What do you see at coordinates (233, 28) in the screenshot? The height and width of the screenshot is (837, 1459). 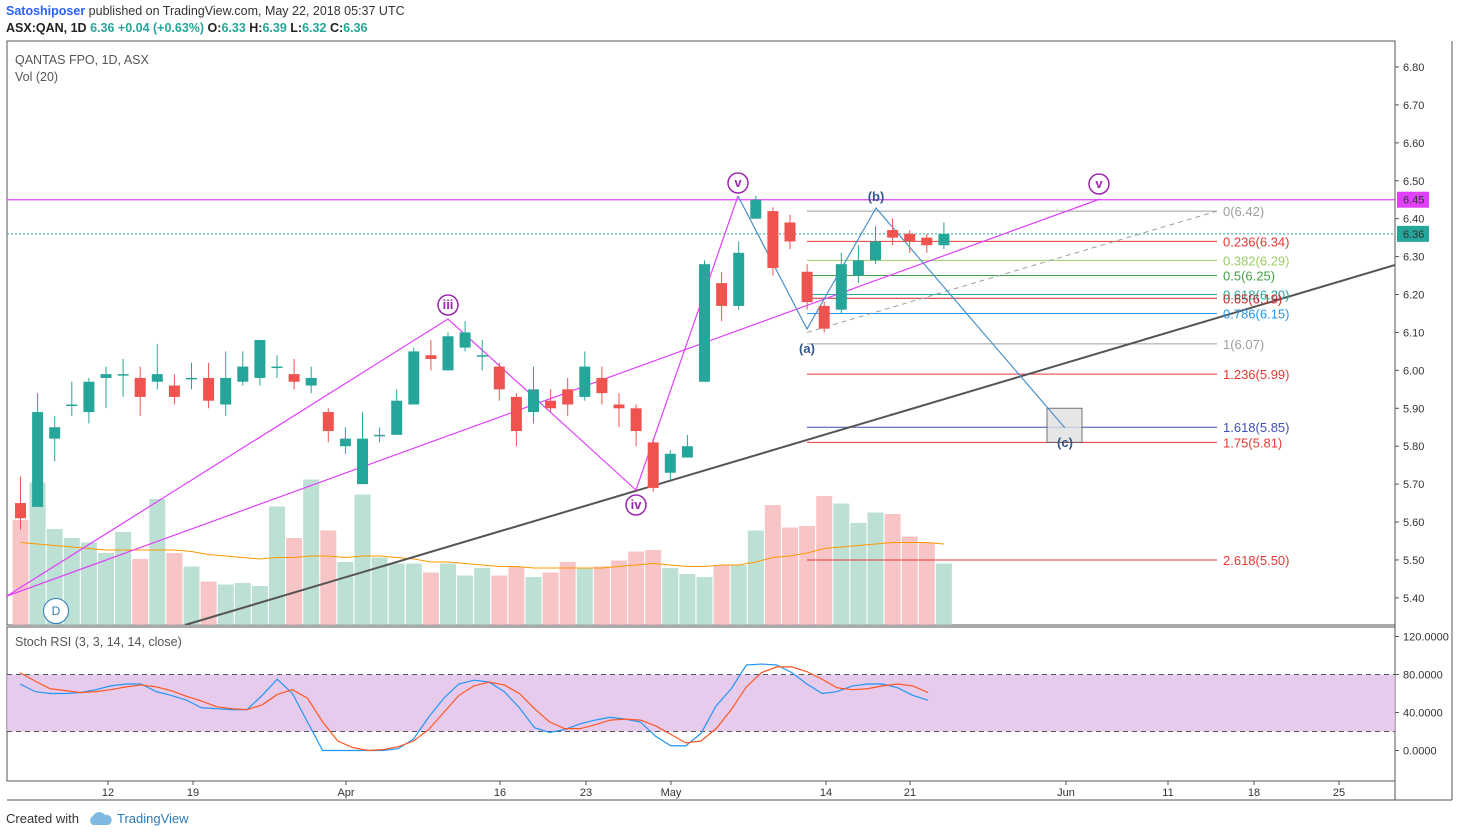 I see `open-value: 6.33` at bounding box center [233, 28].